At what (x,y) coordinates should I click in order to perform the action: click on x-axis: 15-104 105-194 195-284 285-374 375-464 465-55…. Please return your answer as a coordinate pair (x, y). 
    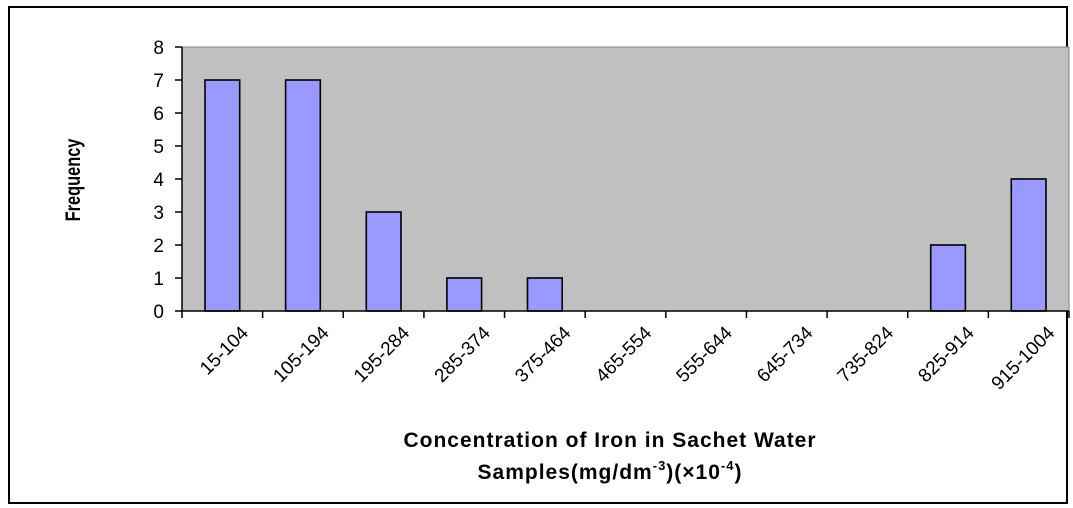
    Looking at the image, I should click on (625, 352).